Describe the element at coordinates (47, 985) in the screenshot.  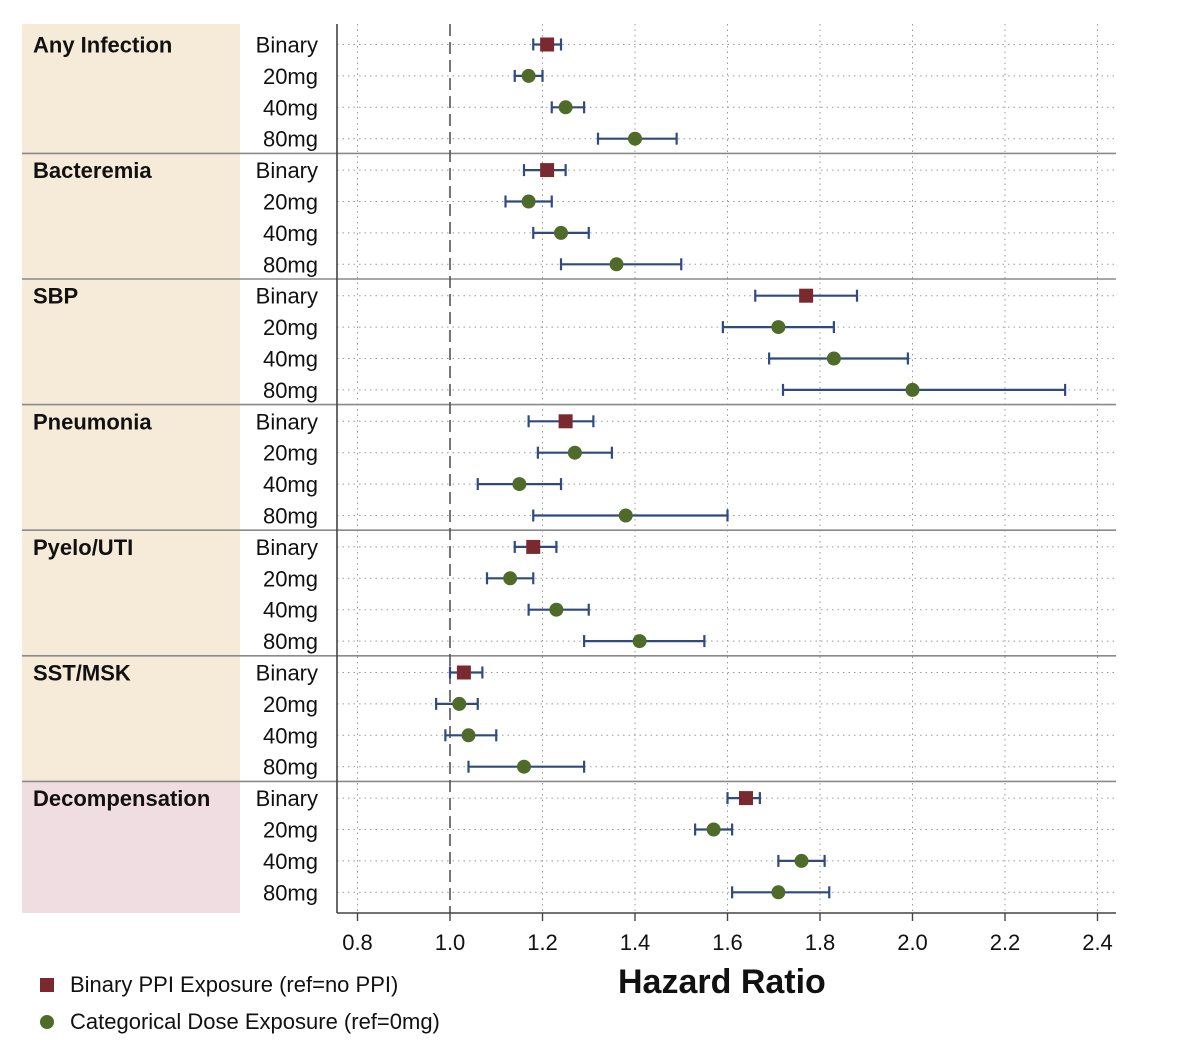
I see `legend-square-marker` at that location.